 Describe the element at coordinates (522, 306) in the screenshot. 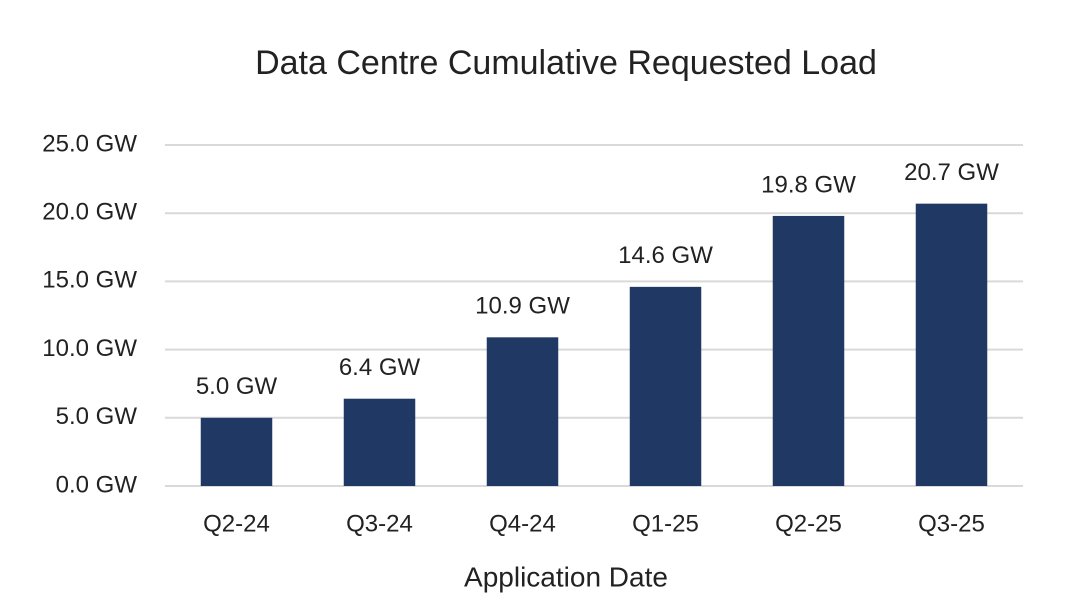

I see `data-label: 10.9 GW` at that location.